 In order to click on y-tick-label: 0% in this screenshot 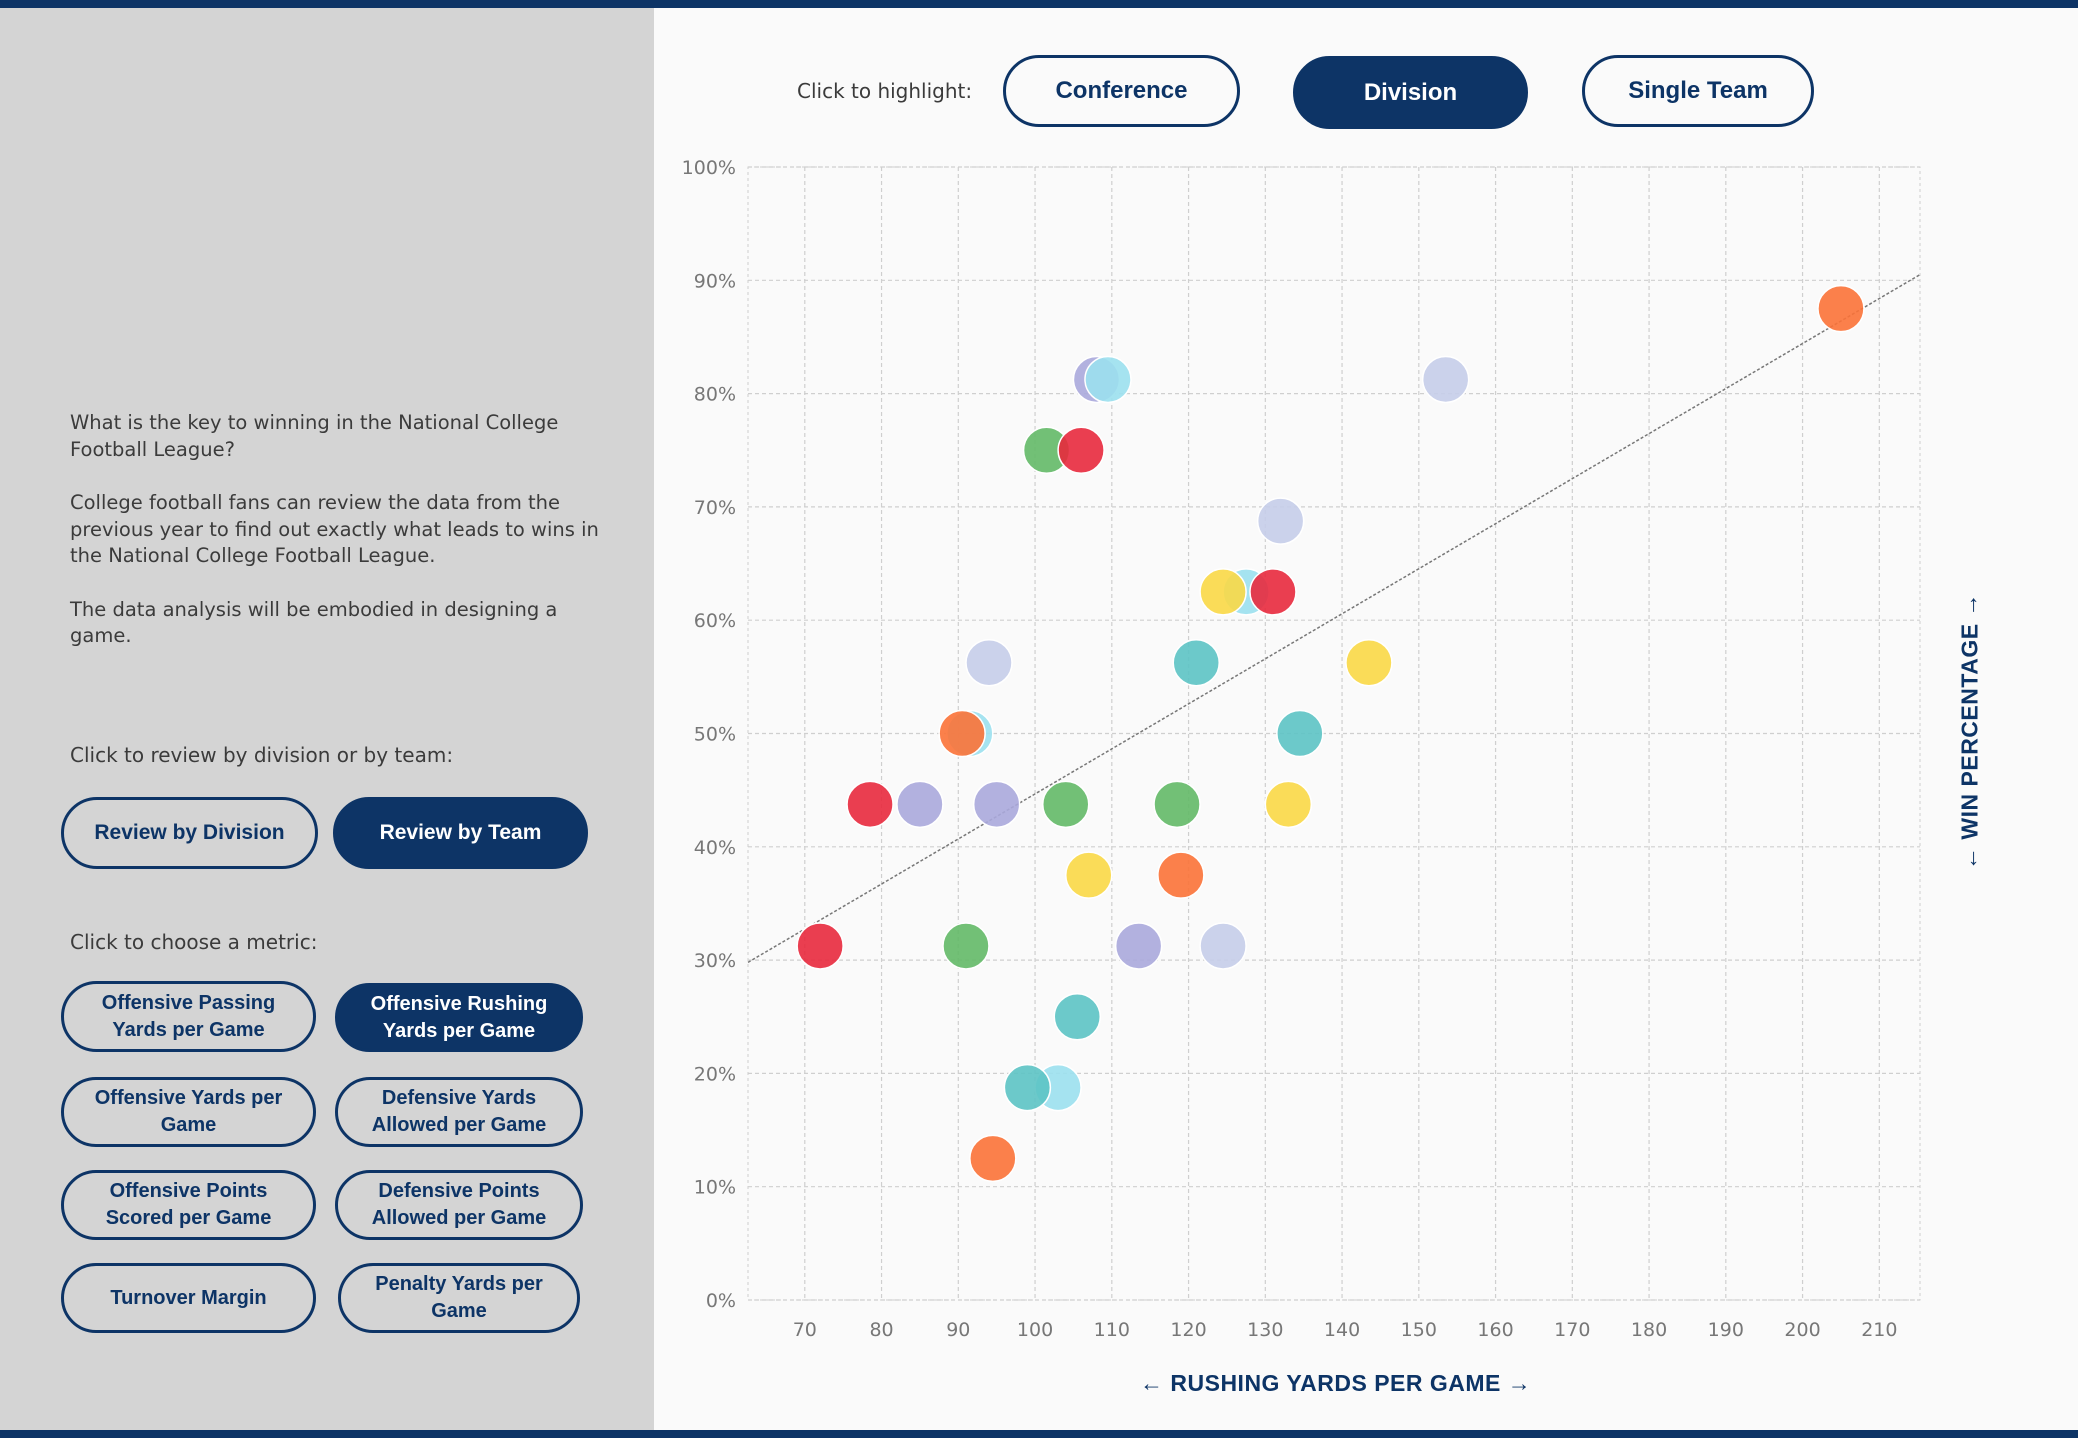, I will do `click(721, 1301)`.